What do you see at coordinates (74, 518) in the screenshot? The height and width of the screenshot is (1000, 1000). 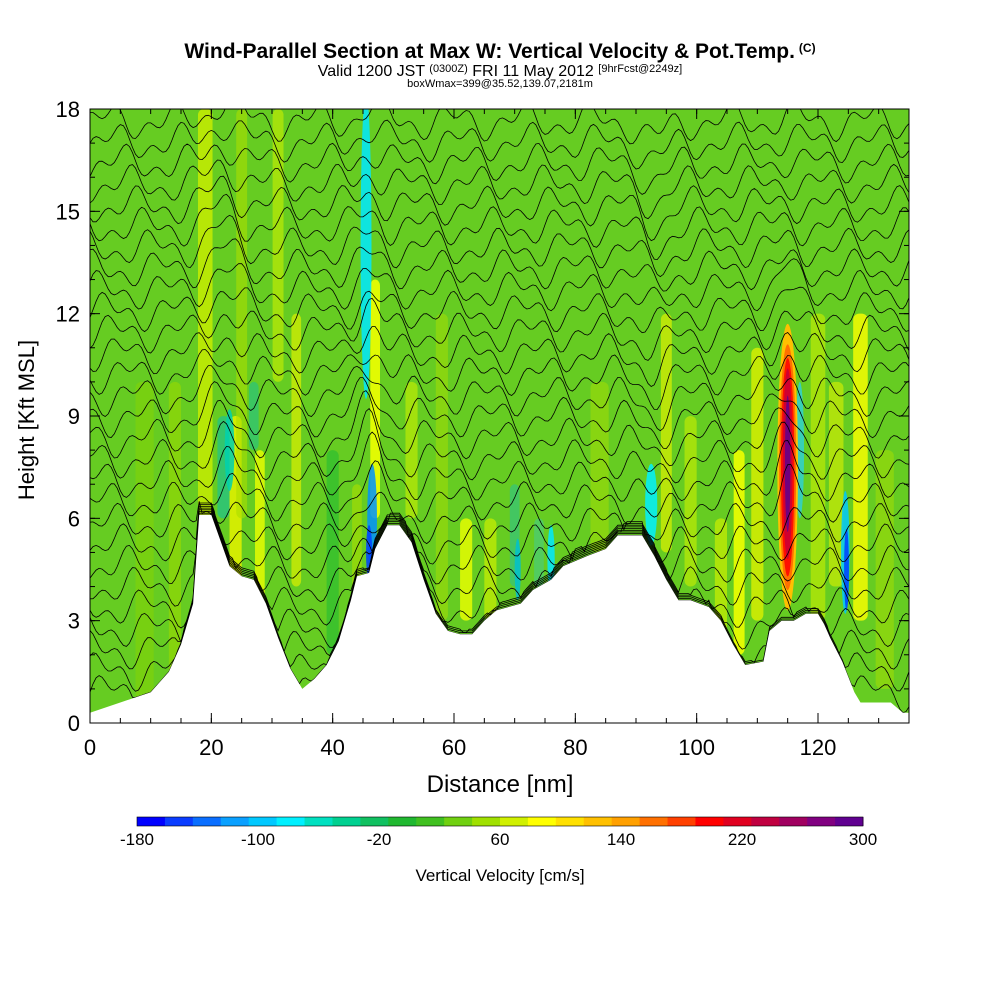 I see `y-tick-label: 6` at bounding box center [74, 518].